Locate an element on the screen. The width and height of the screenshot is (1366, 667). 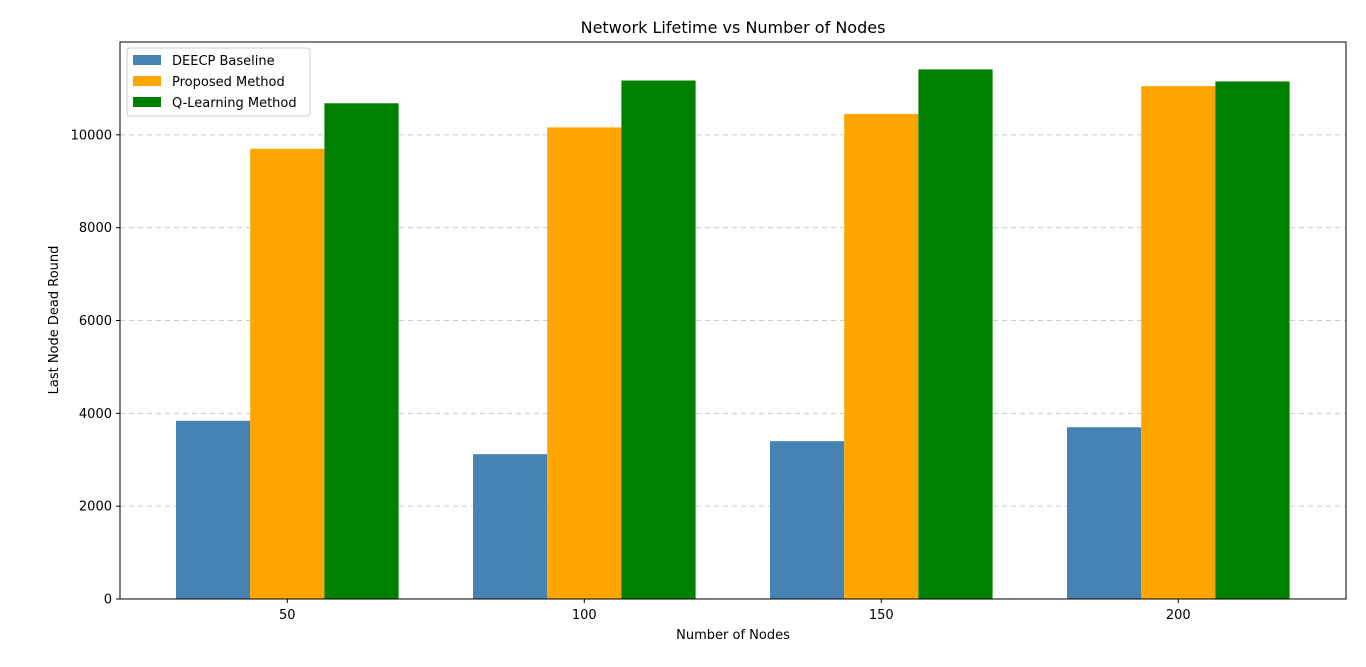
y-tick-label: 10000 is located at coordinates (91, 135).